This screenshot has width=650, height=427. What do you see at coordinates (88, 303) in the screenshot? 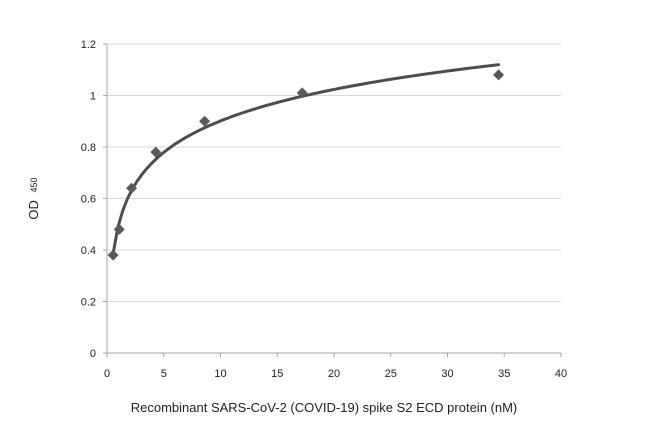
I see `y-tick-label-1: 0.2` at bounding box center [88, 303].